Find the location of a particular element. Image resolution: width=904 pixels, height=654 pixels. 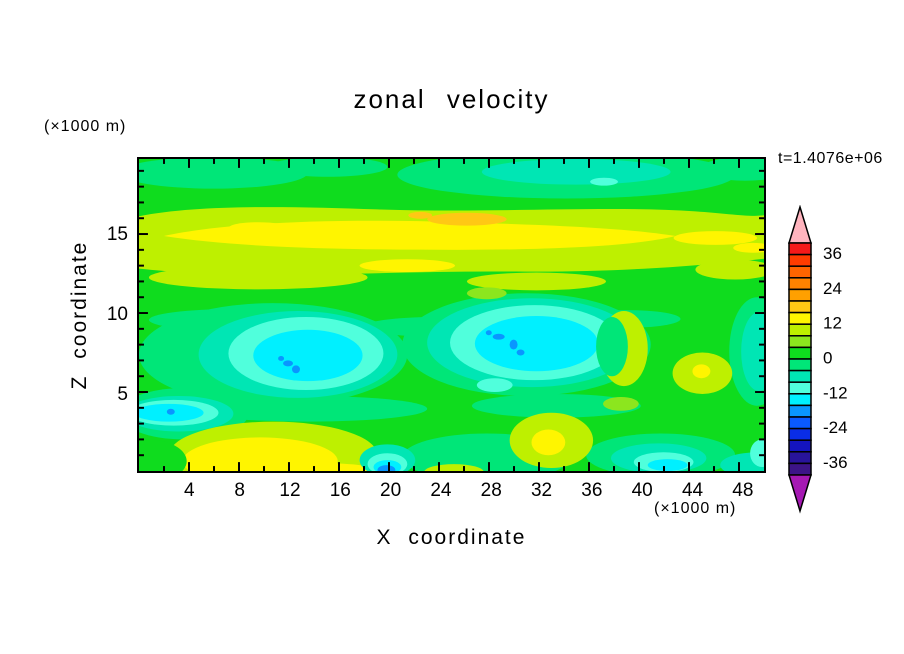

colorbar-tick-label: 12 is located at coordinates (832, 323).